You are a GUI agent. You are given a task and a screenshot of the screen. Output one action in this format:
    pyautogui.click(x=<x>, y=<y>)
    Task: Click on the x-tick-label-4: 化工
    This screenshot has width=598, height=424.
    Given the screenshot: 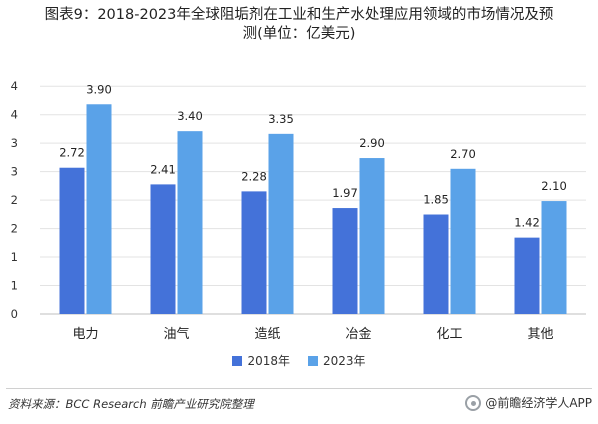 What is the action you would take?
    pyautogui.click(x=449, y=334)
    